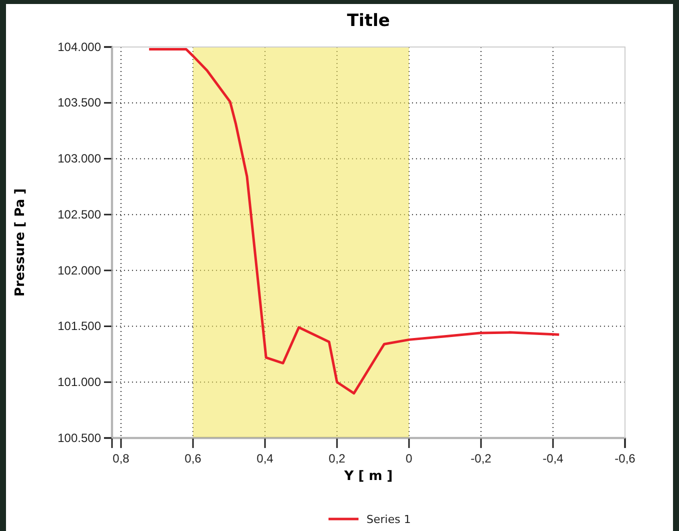 The width and height of the screenshot is (679, 531). Describe the element at coordinates (481, 459) in the screenshot. I see `x-tick-label: -0,2` at that location.